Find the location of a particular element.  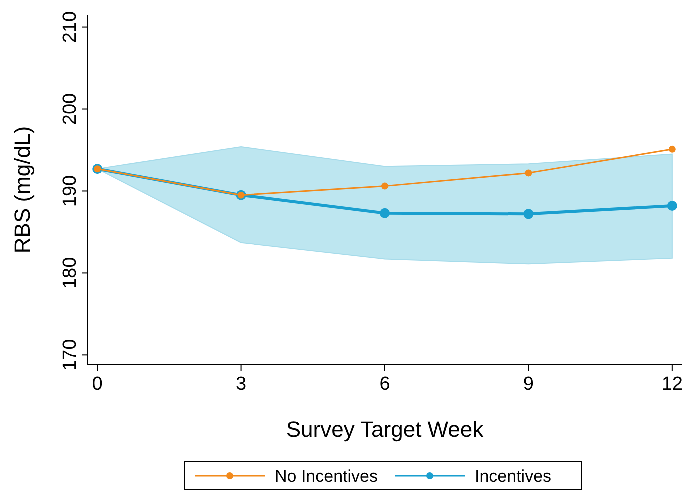

x-tick-label: 9 is located at coordinates (528, 384).